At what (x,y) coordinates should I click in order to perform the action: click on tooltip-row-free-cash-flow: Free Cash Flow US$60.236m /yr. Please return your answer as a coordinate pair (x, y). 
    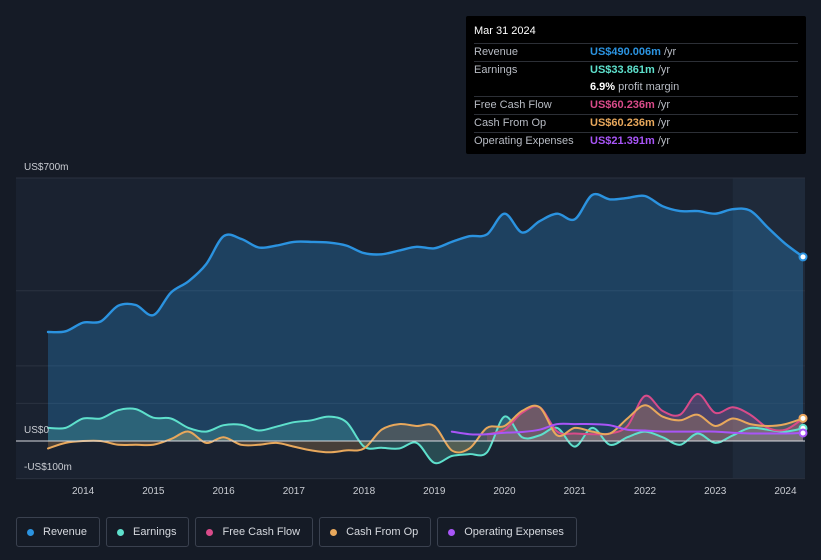
    Looking at the image, I should click on (636, 105).